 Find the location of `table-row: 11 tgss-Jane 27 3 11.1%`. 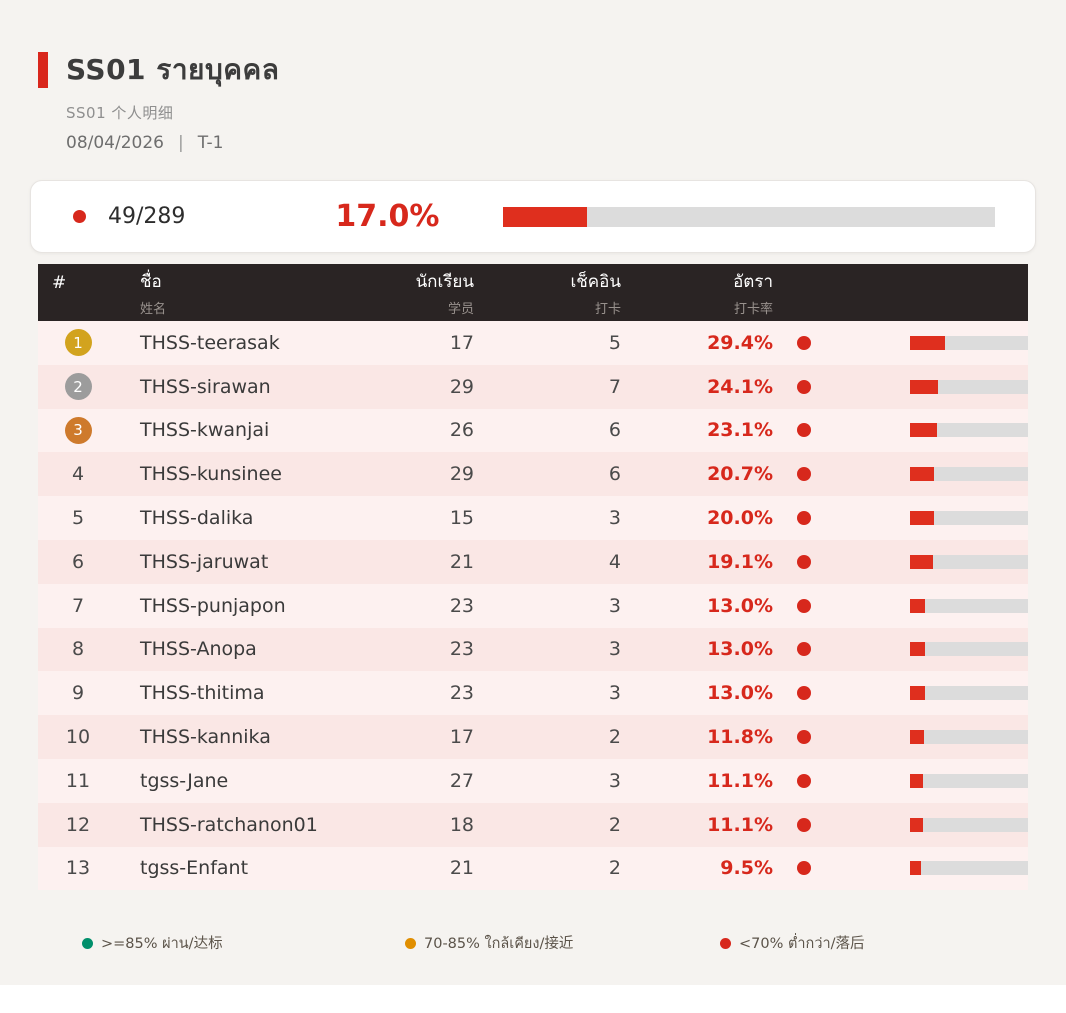

table-row: 11 tgss-Jane 27 3 11.1% is located at coordinates (533, 780).